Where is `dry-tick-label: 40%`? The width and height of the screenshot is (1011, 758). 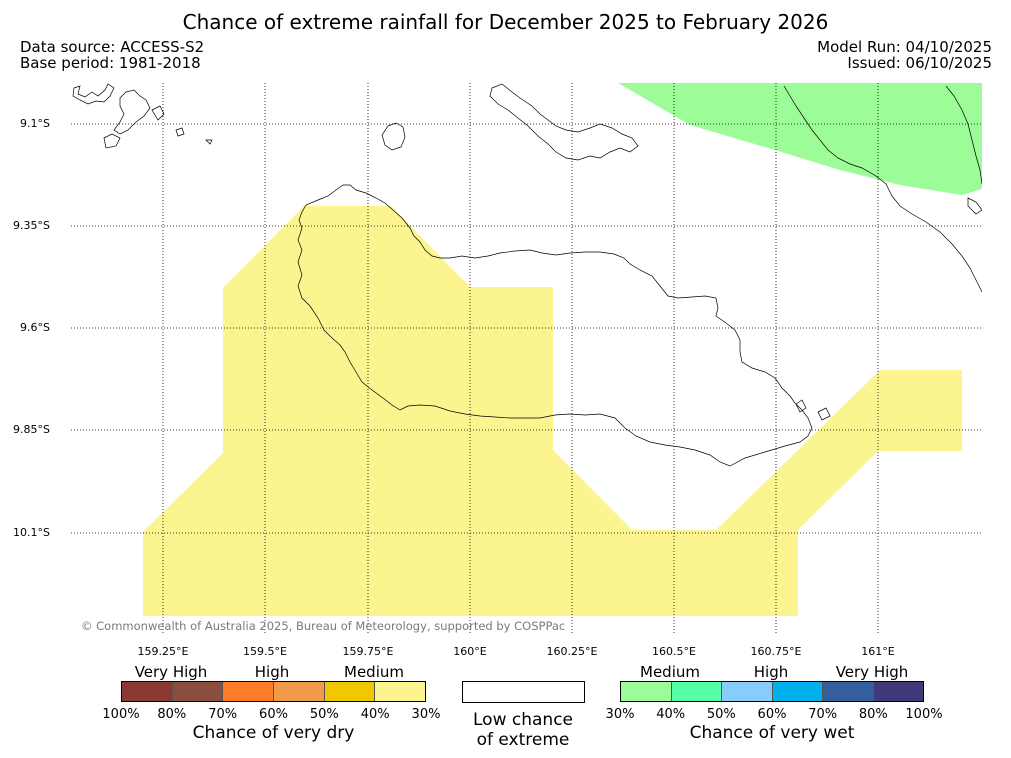
dry-tick-label: 40% is located at coordinates (375, 714).